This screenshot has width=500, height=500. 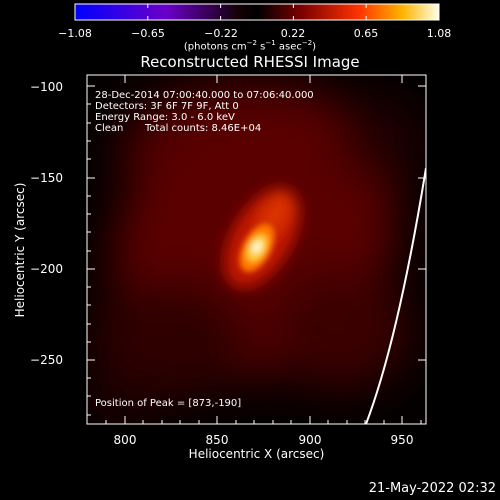 I want to click on x-tick-label: 900, so click(x=310, y=440).